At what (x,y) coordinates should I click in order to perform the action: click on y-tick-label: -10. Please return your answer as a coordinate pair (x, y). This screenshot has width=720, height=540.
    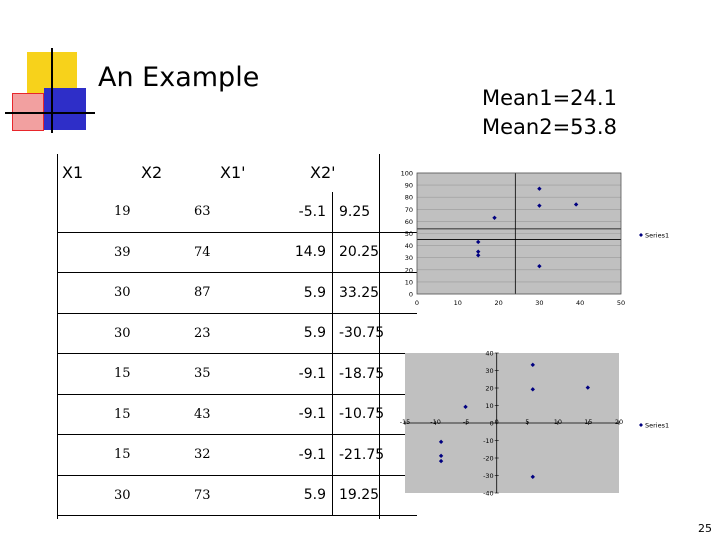
    Looking at the image, I should click on (488, 441).